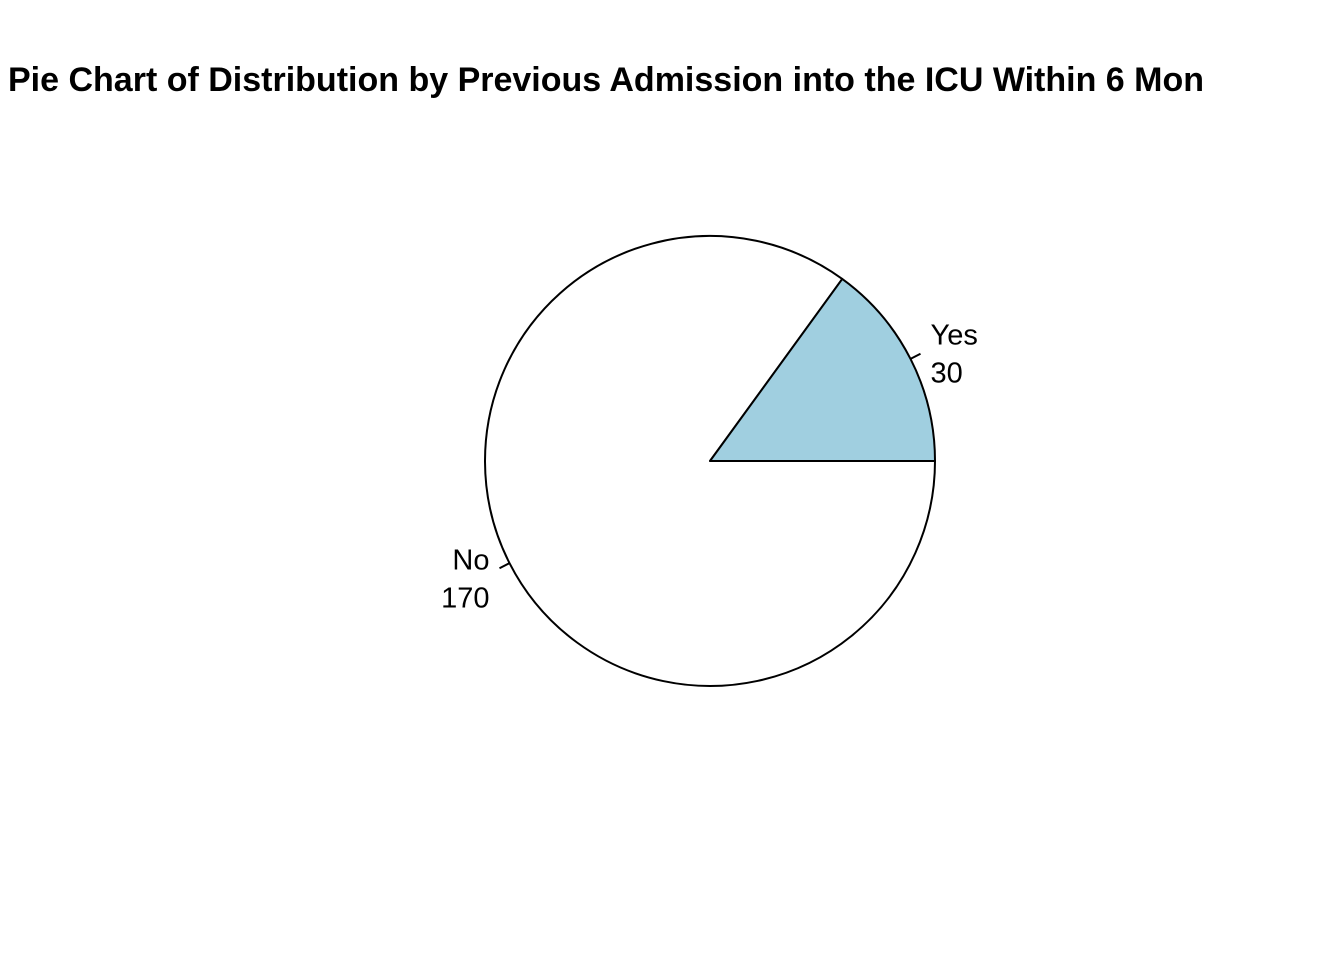  I want to click on slice-value-yes: 30, so click(947, 374).